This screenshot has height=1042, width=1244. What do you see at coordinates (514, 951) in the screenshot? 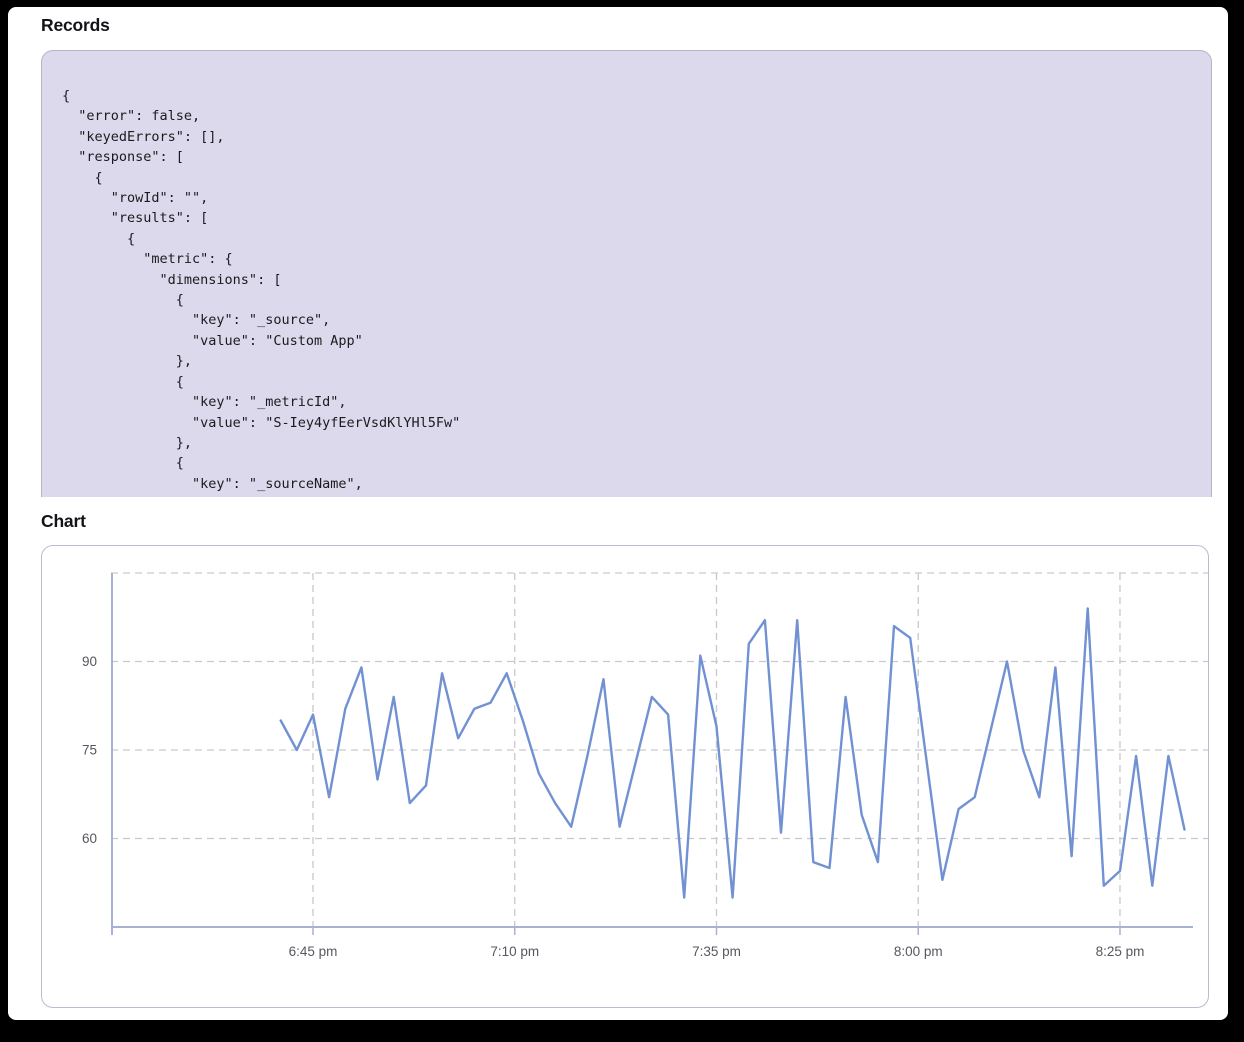
I see `svg-text: 7:10 pm` at bounding box center [514, 951].